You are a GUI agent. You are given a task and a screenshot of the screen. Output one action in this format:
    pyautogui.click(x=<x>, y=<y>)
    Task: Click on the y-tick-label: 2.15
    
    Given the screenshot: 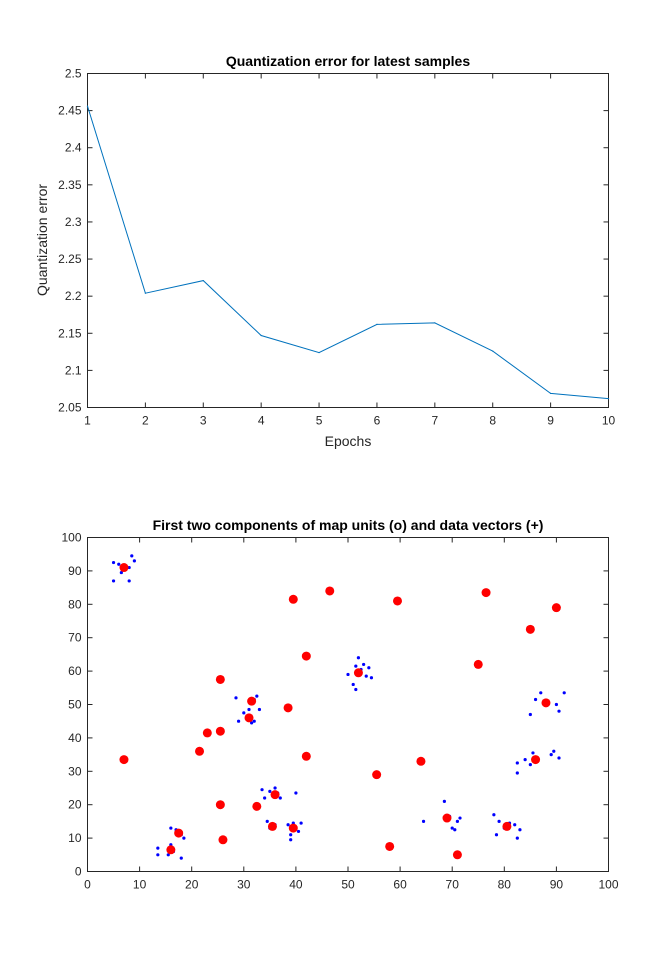 What is the action you would take?
    pyautogui.click(x=70, y=333)
    